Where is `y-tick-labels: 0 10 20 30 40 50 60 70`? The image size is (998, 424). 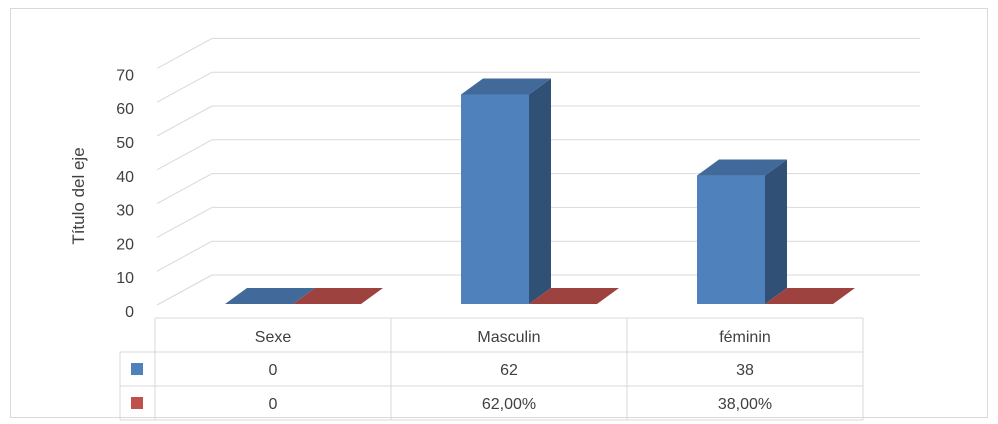
y-tick-labels: 0 10 20 30 40 50 60 70 is located at coordinates (125, 194).